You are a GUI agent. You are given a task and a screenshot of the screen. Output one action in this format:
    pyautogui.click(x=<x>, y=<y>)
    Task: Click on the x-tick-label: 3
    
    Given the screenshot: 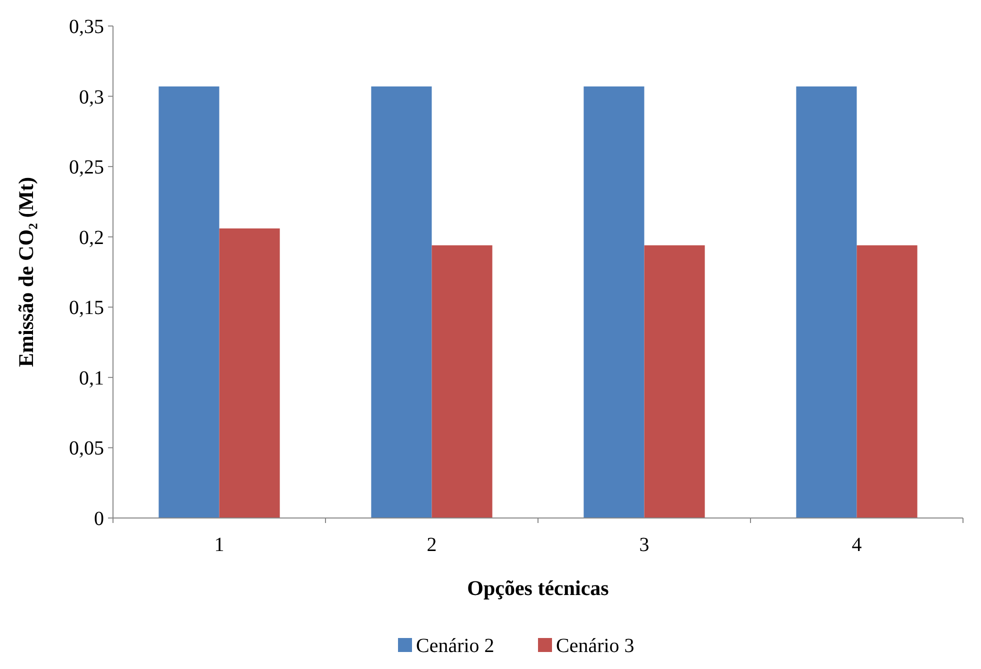 What is the action you would take?
    pyautogui.click(x=644, y=545)
    